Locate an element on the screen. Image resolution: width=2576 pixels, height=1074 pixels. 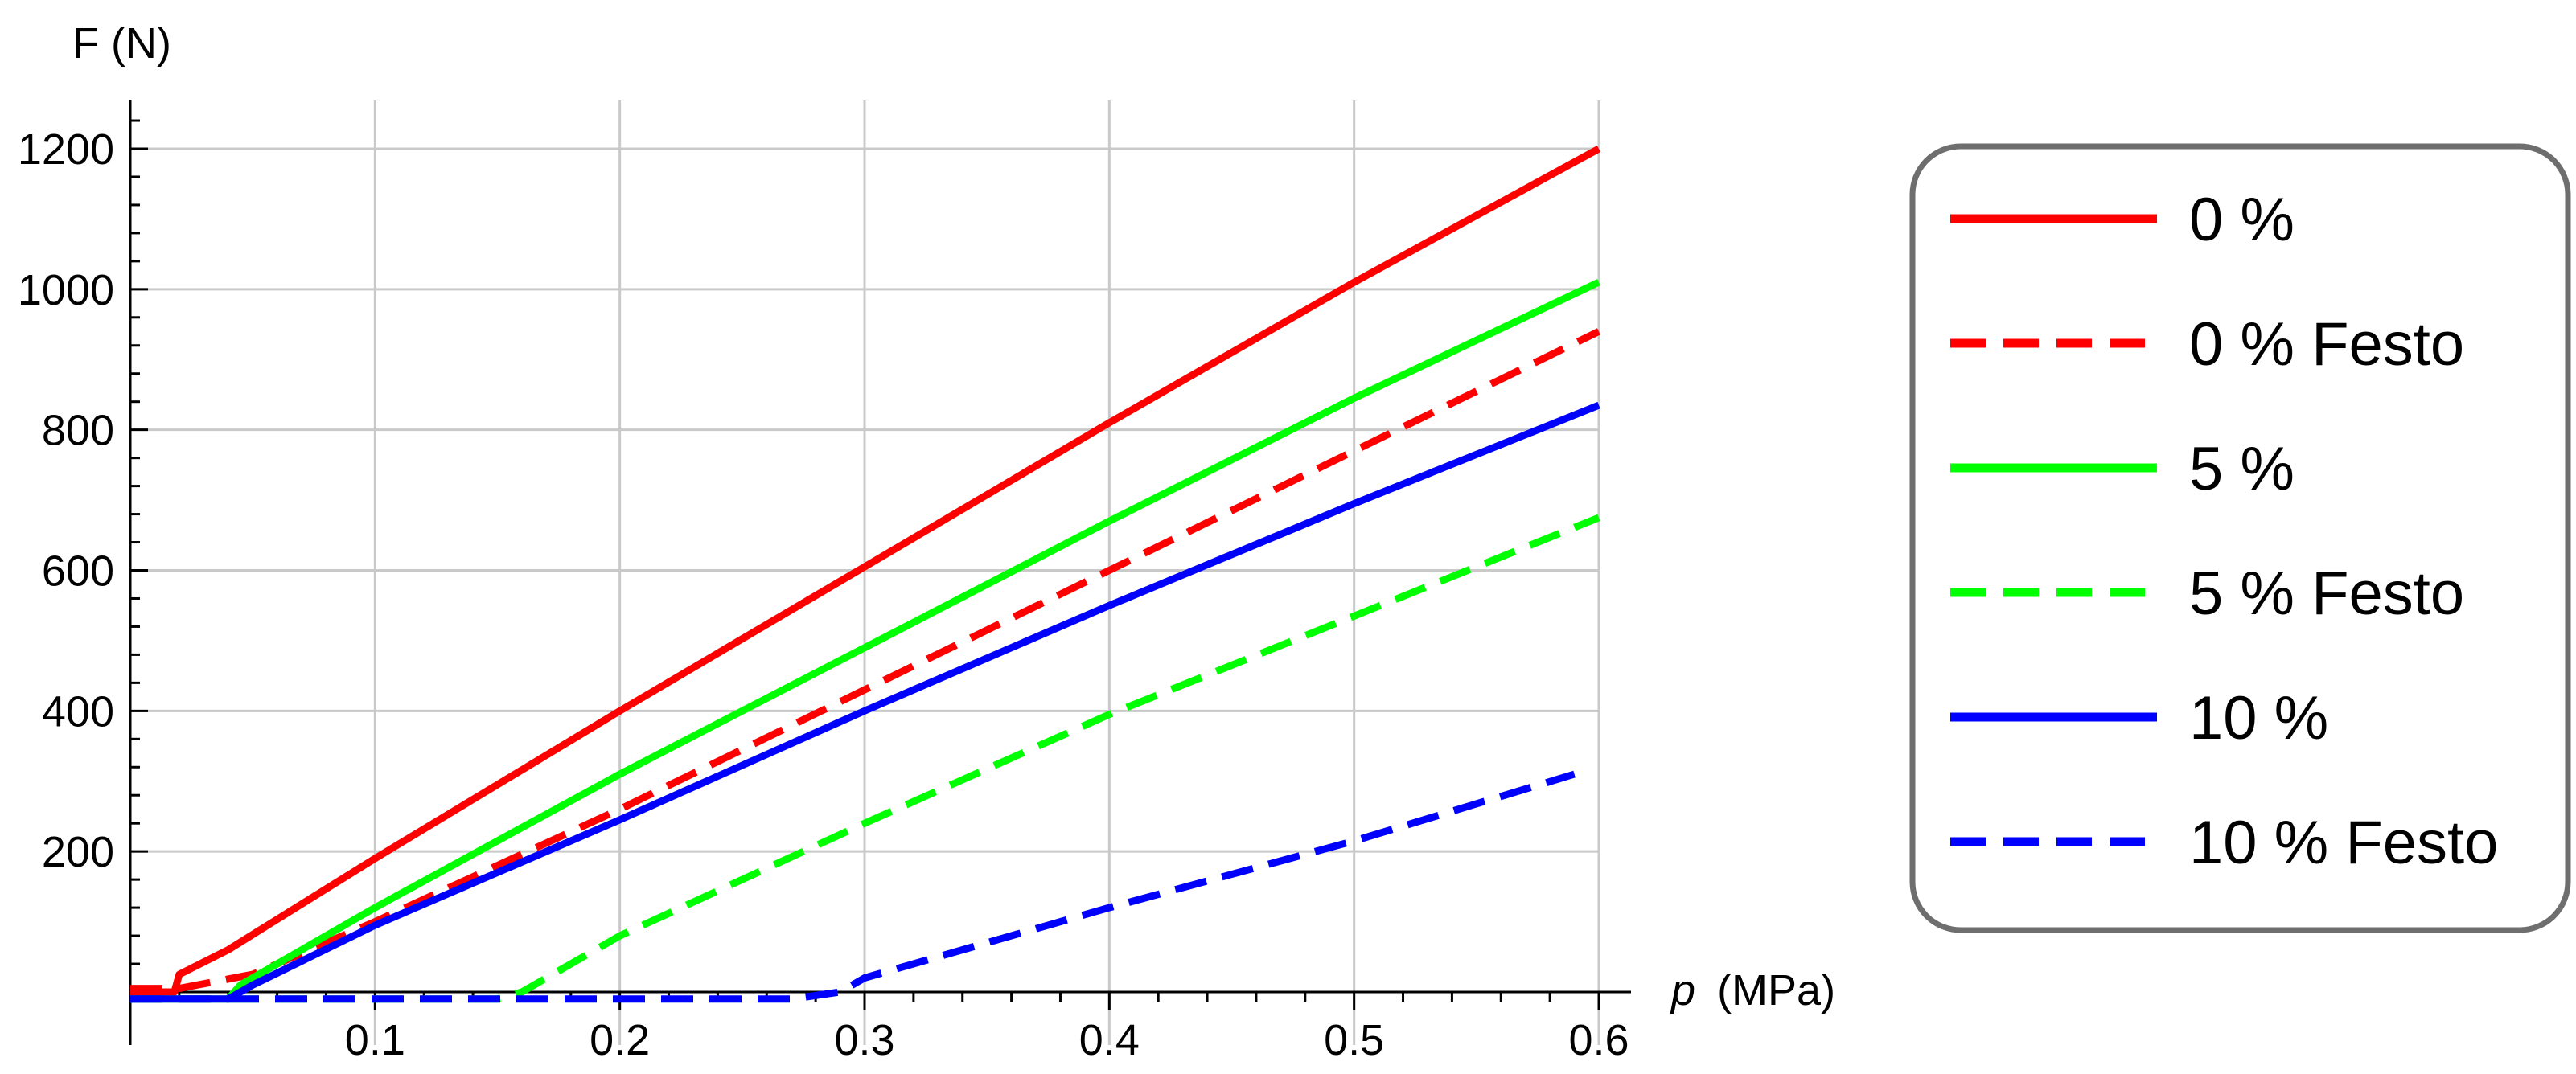
y-tick-label: 800 is located at coordinates (78, 431).